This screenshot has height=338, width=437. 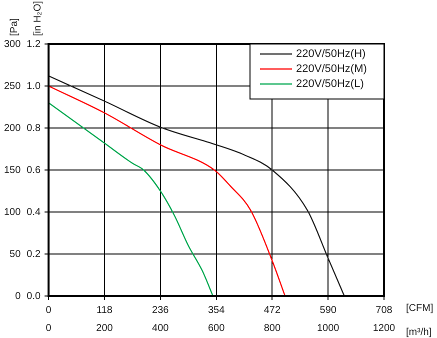 I want to click on legend-label: 220V/50Hz(H), so click(x=331, y=54).